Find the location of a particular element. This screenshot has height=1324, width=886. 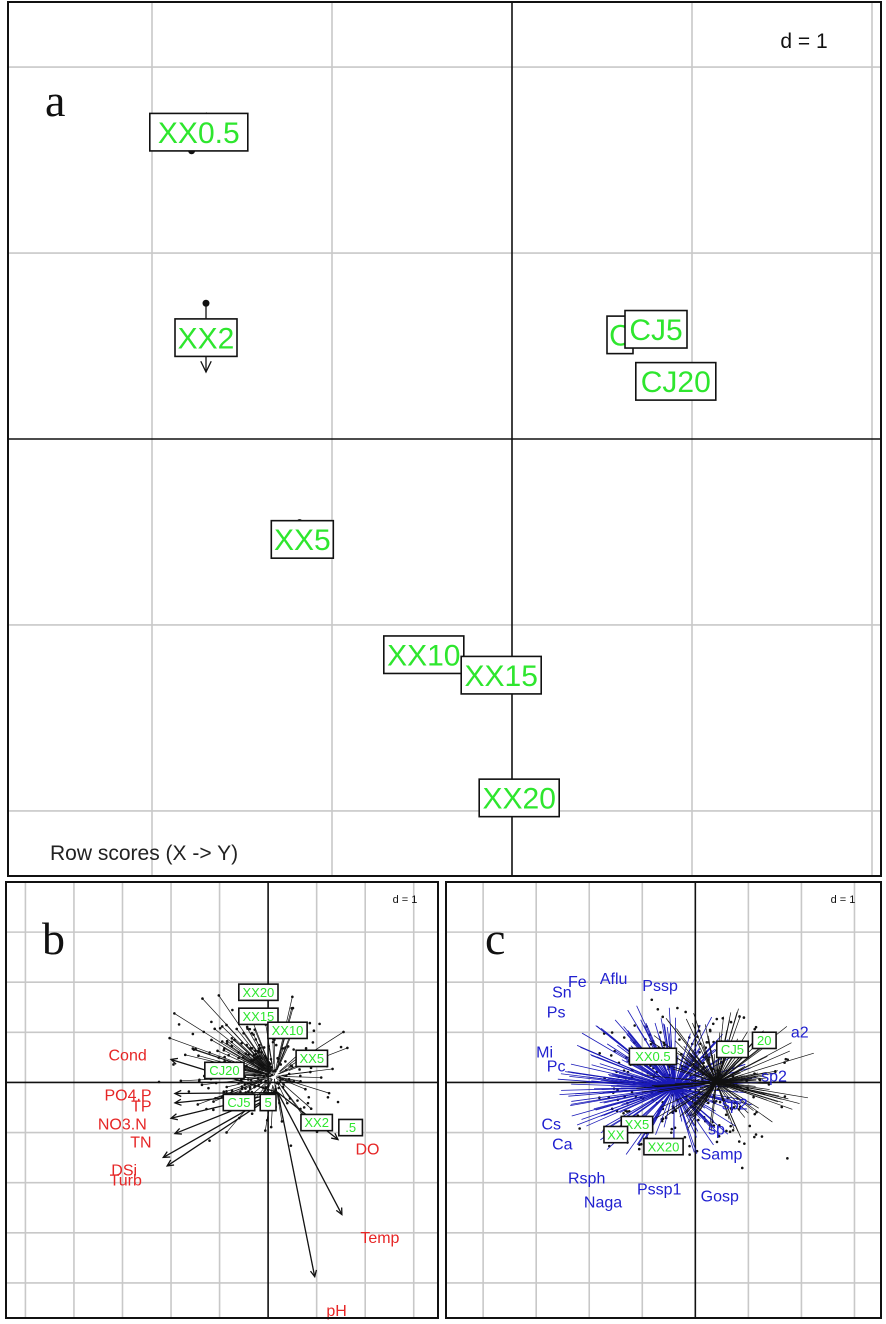

species-label-ps: Ps is located at coordinates (556, 1012).